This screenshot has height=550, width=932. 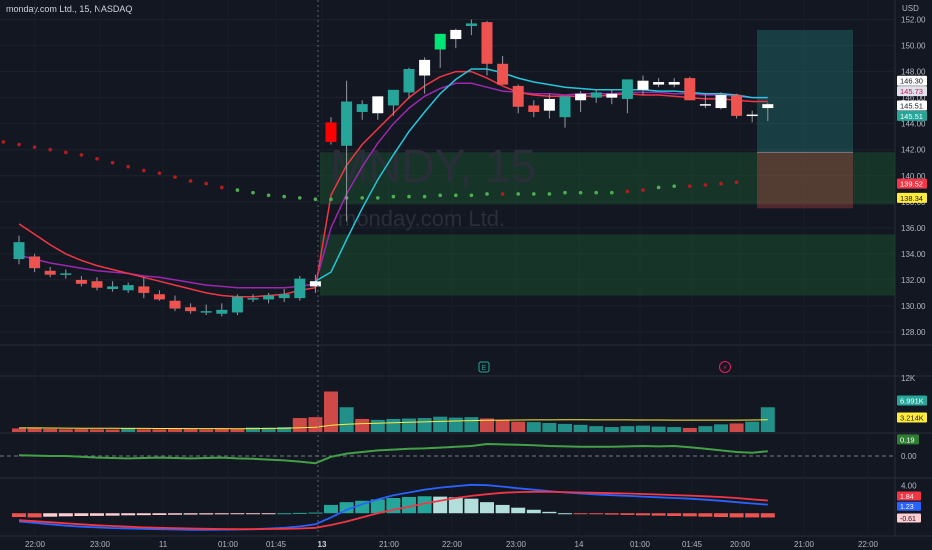 I want to click on osc-label-bg, so click(x=908, y=439).